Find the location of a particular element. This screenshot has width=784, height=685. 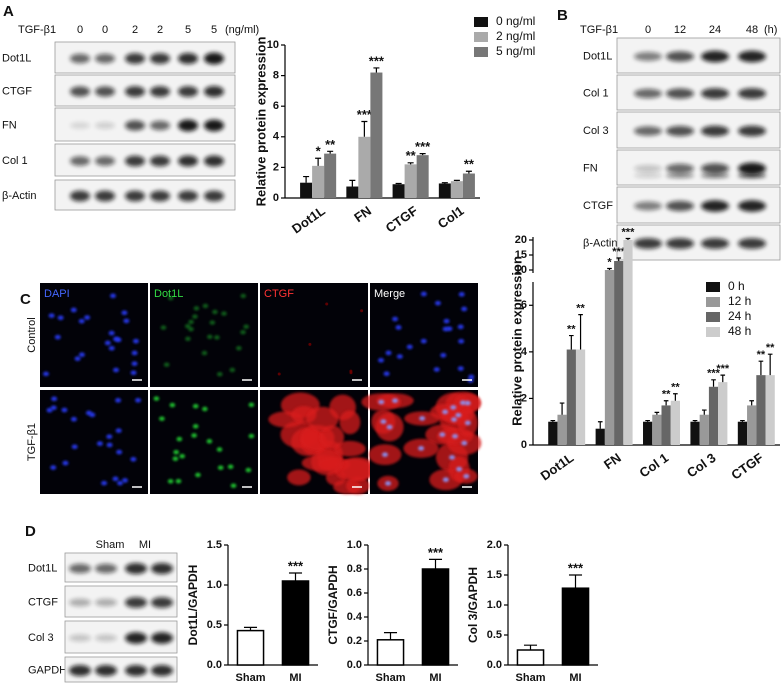

blot-row-label: β-Actin is located at coordinates (19, 196).